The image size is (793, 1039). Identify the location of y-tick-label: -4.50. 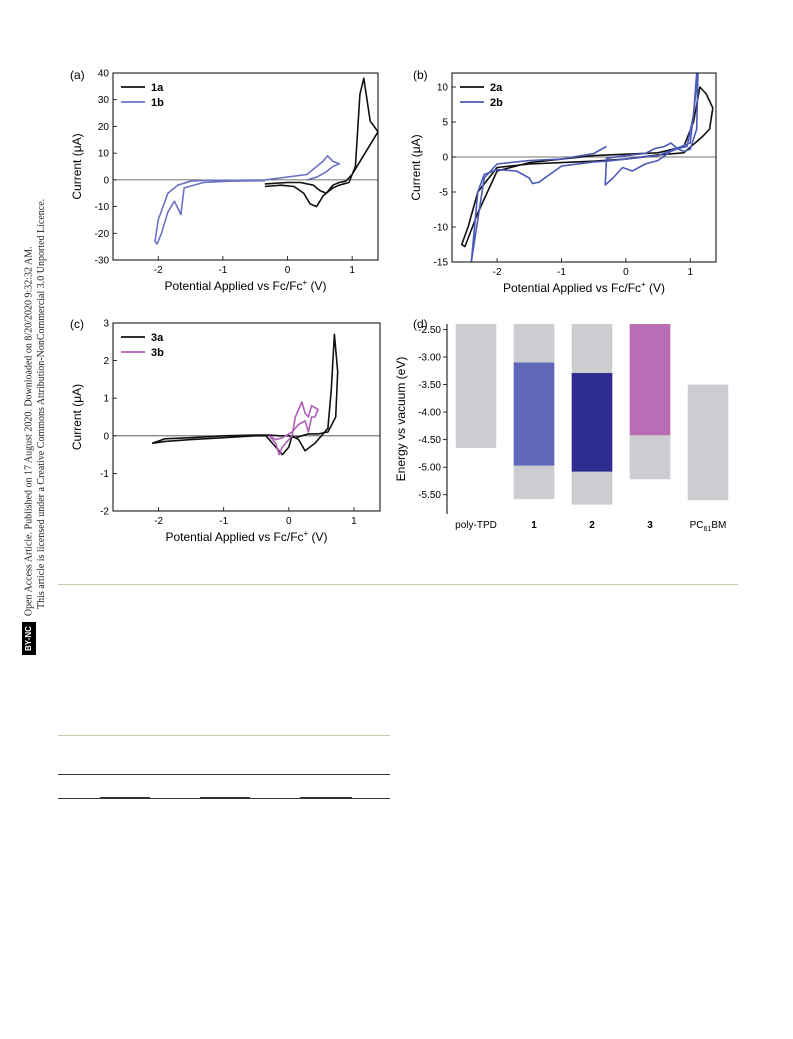
(429, 440).